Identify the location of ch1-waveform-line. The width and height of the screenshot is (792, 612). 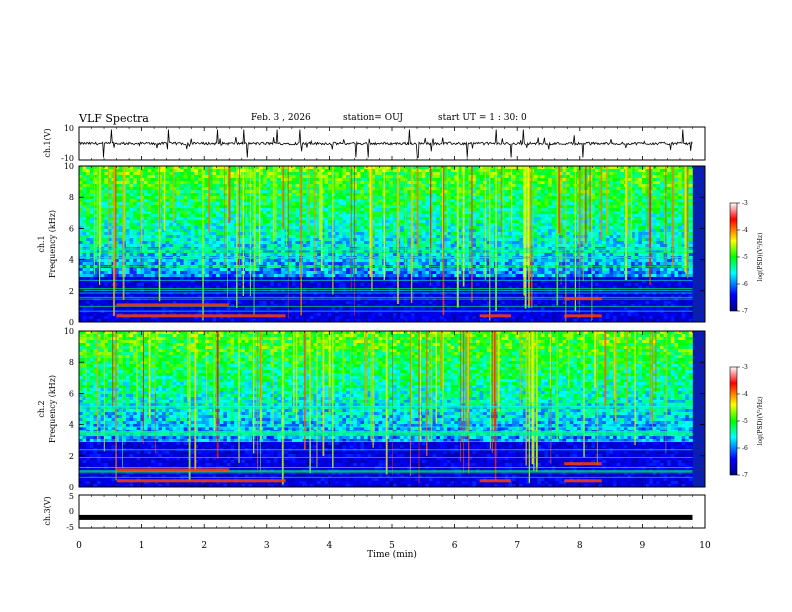
(385, 143).